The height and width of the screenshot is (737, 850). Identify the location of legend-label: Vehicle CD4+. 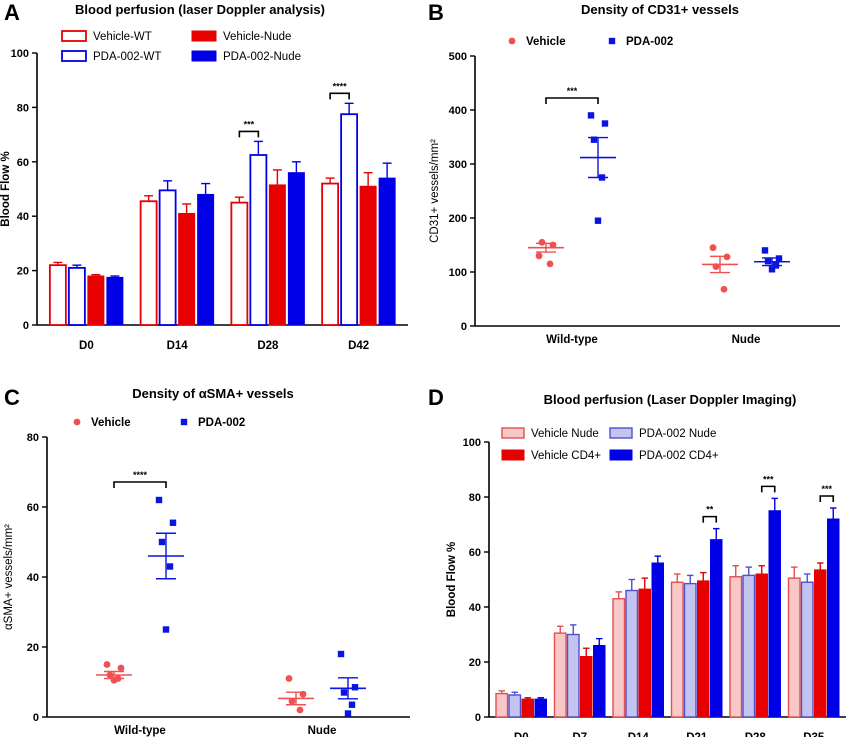
(566, 456).